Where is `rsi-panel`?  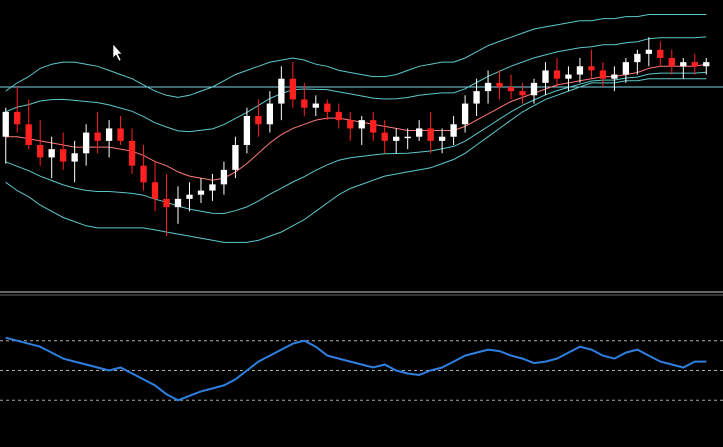 rsi-panel is located at coordinates (361, 369).